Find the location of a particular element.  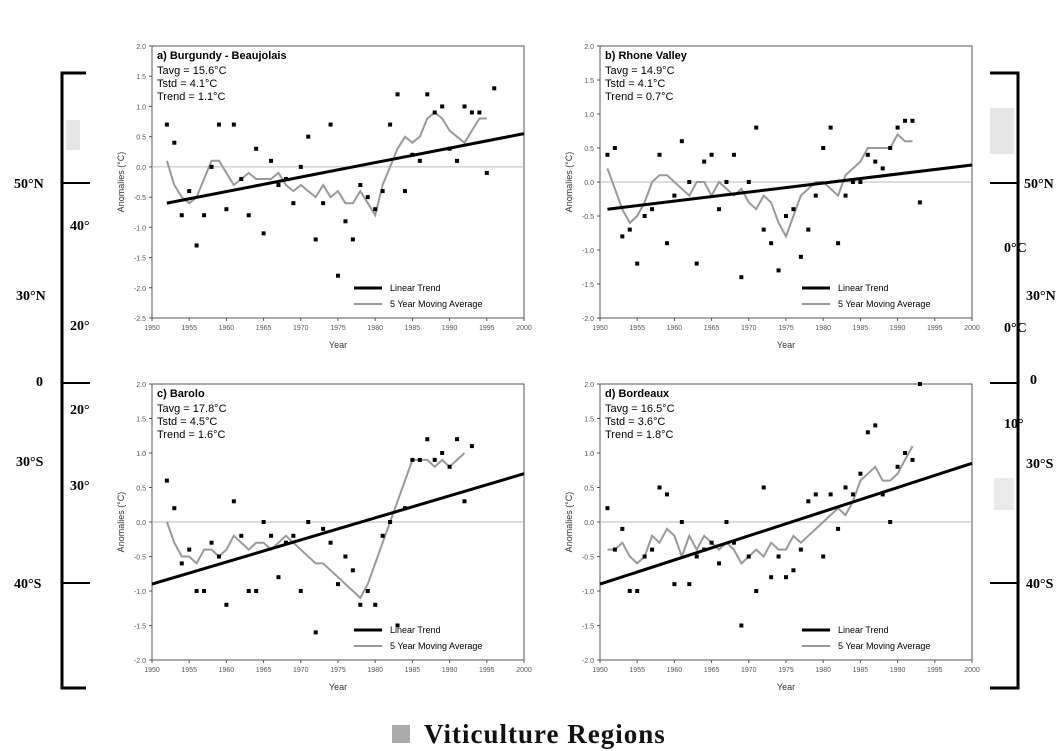

lat-label-left: 30° is located at coordinates (80, 486).